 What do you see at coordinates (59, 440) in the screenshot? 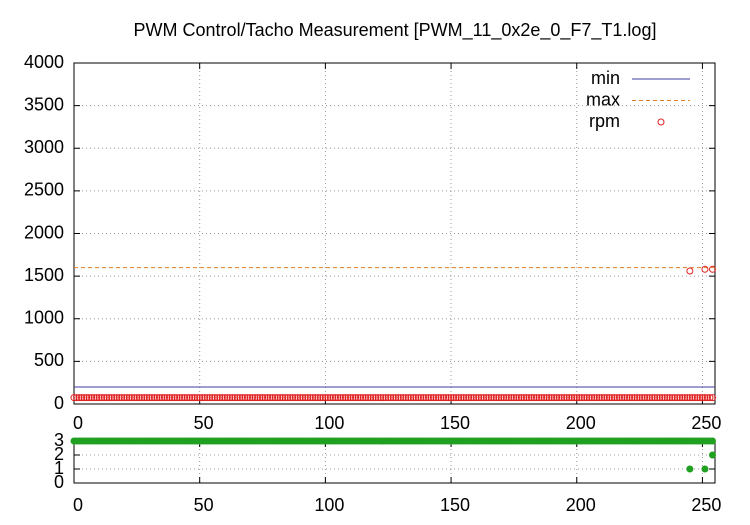
I see `y-tick-label: 3` at bounding box center [59, 440].